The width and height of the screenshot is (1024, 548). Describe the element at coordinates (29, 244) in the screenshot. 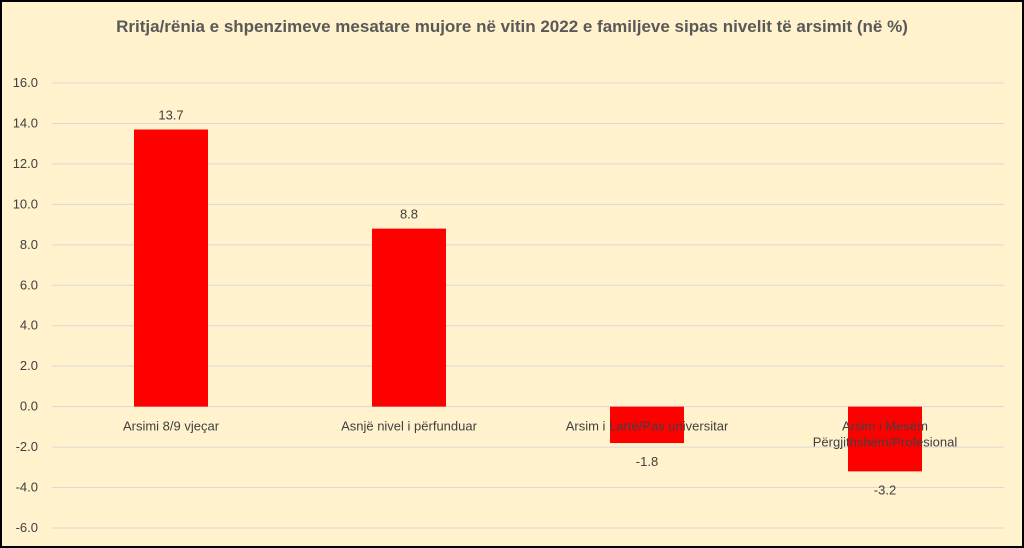

I see `y-tick-label: 8.0` at that location.